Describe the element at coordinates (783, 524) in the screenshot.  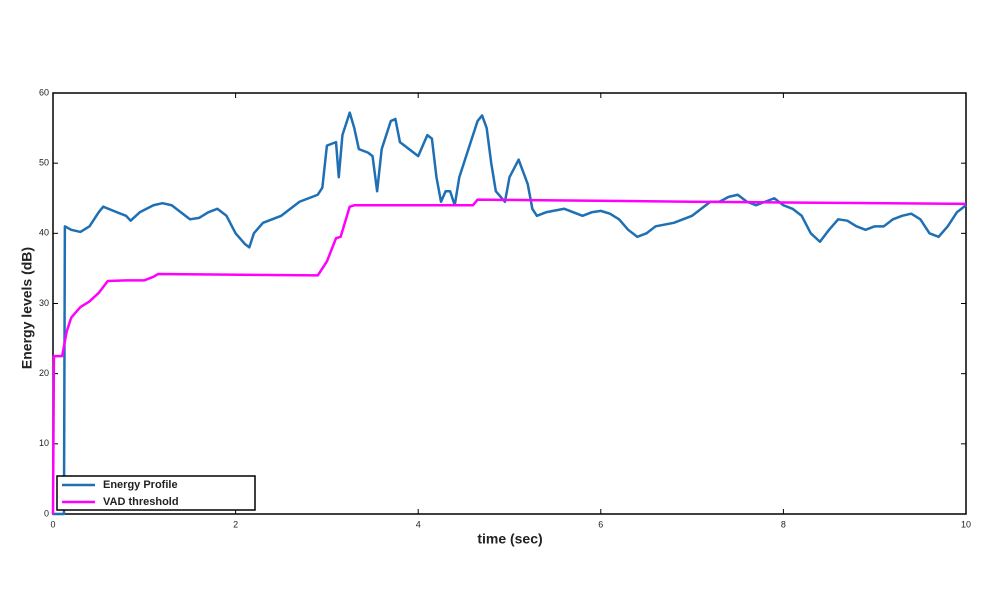
I see `x-tick-label: 8` at that location.